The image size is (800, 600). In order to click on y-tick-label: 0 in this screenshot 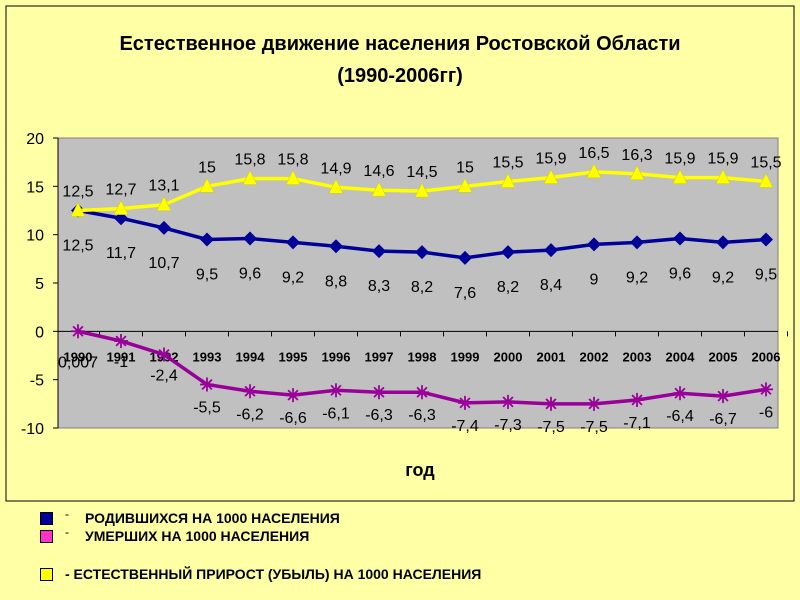, I will do `click(39, 332)`.